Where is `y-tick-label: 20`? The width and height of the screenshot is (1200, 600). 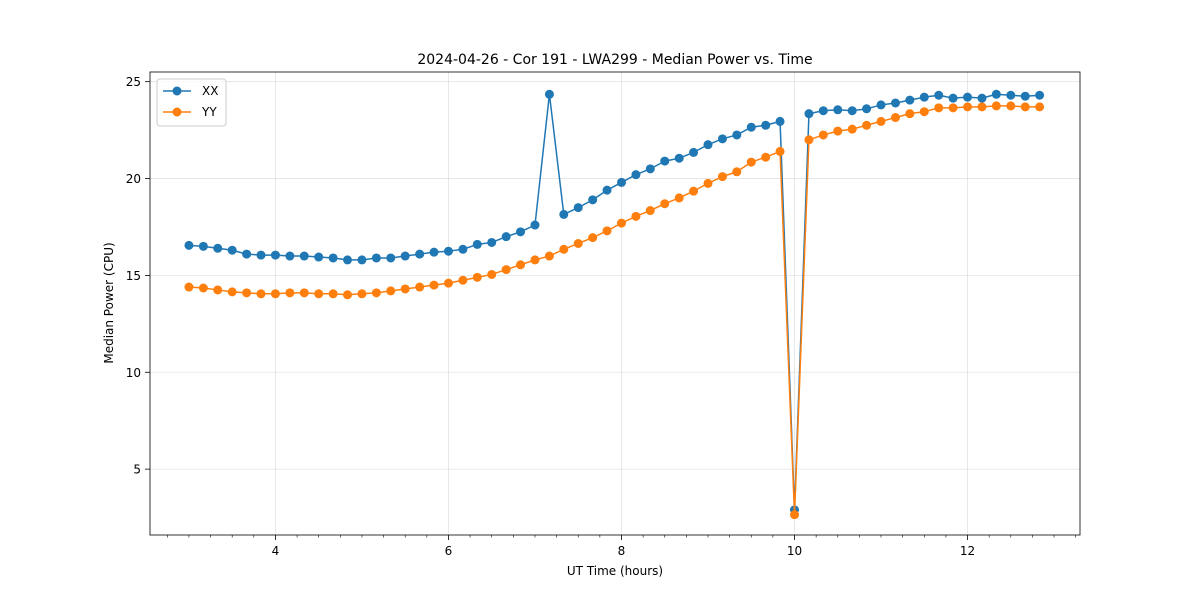
y-tick-label: 20 is located at coordinates (133, 179).